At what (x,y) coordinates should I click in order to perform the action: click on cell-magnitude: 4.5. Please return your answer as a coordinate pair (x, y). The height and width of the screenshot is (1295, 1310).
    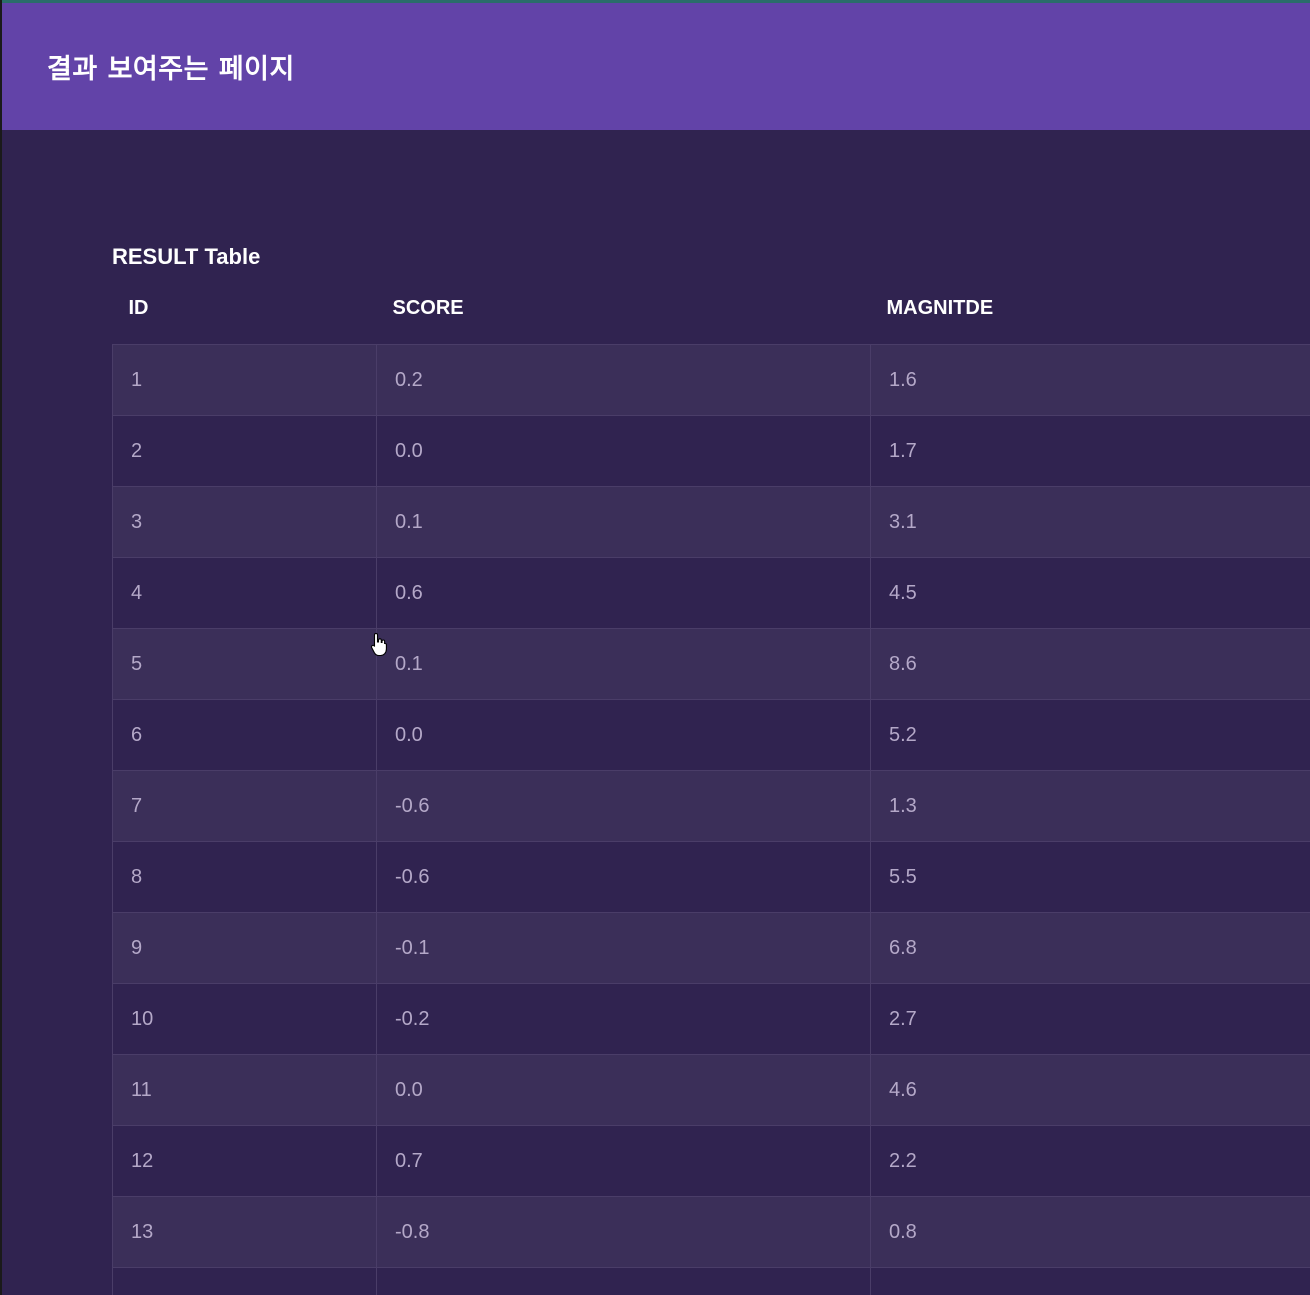
    Looking at the image, I should click on (1090, 593).